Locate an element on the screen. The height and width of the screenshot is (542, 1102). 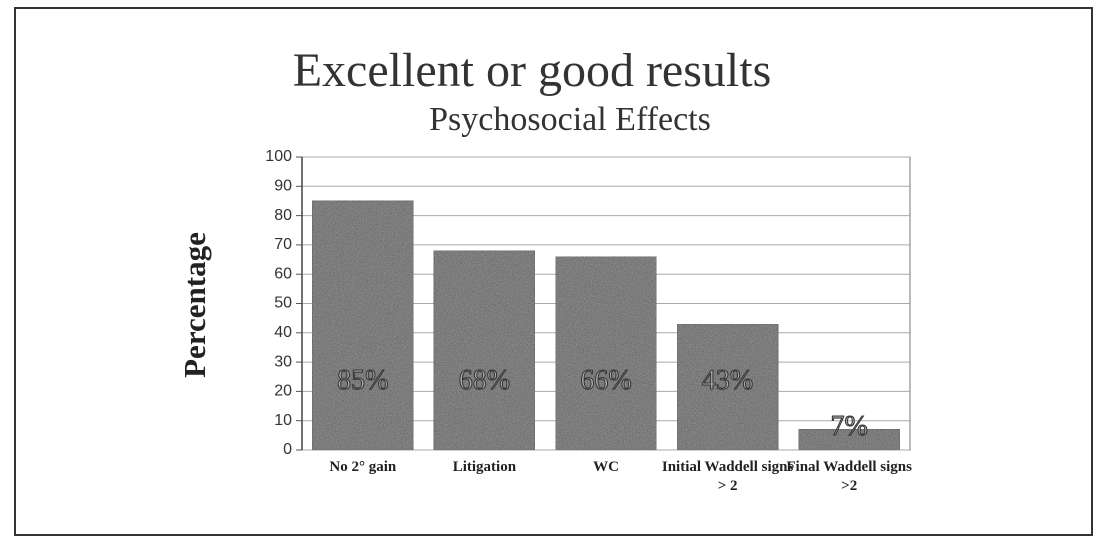
x-tick-label: No 2° gain is located at coordinates (363, 467).